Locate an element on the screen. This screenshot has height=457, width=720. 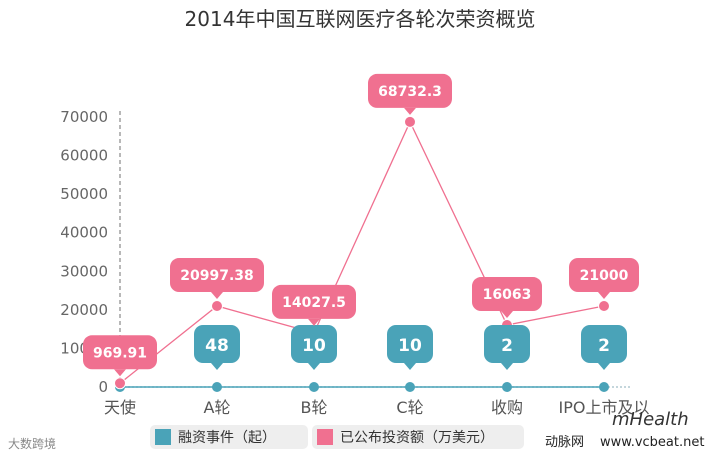
legend-label-amount: 已公布投资额（万美元） is located at coordinates (417, 438).